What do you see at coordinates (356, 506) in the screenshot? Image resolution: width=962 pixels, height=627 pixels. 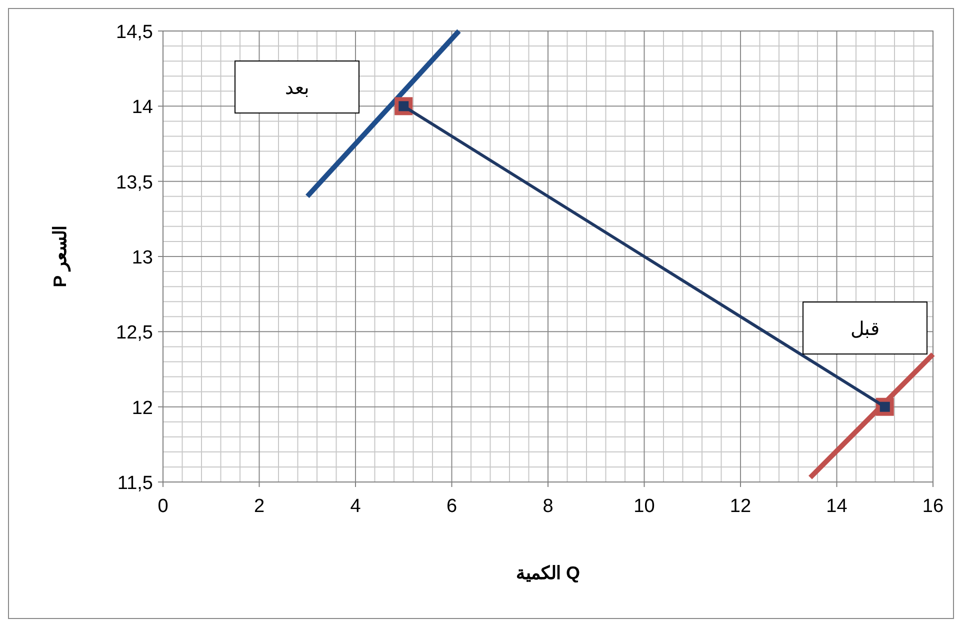 I see `x-tick-label: 4` at bounding box center [356, 506].